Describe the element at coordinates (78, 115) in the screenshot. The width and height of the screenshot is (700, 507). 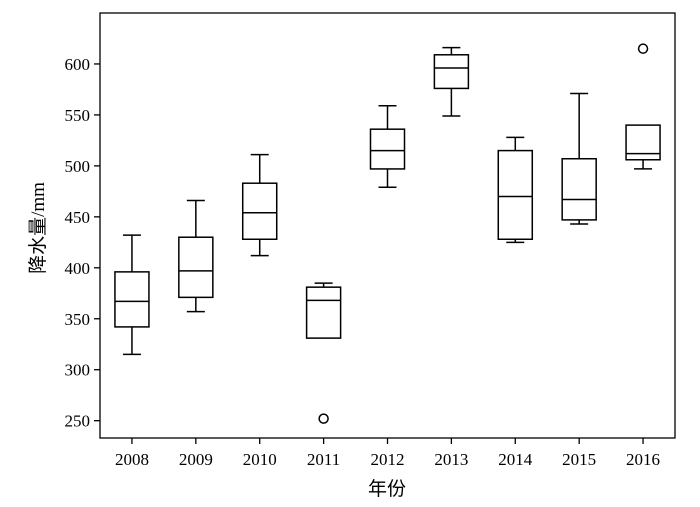
I see `y-tick-label: 550` at that location.